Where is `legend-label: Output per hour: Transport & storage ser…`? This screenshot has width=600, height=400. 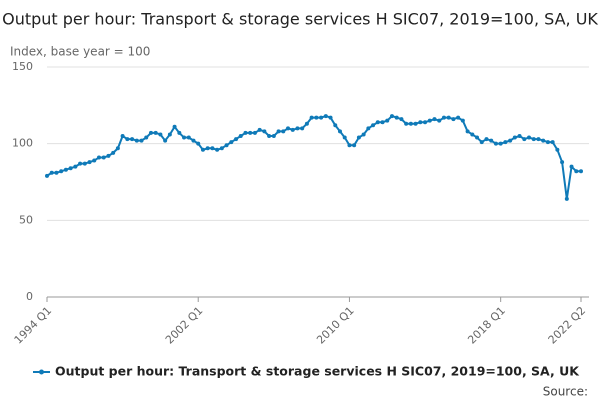 legend-label: Output per hour: Transport & storage ser… is located at coordinates (317, 371).